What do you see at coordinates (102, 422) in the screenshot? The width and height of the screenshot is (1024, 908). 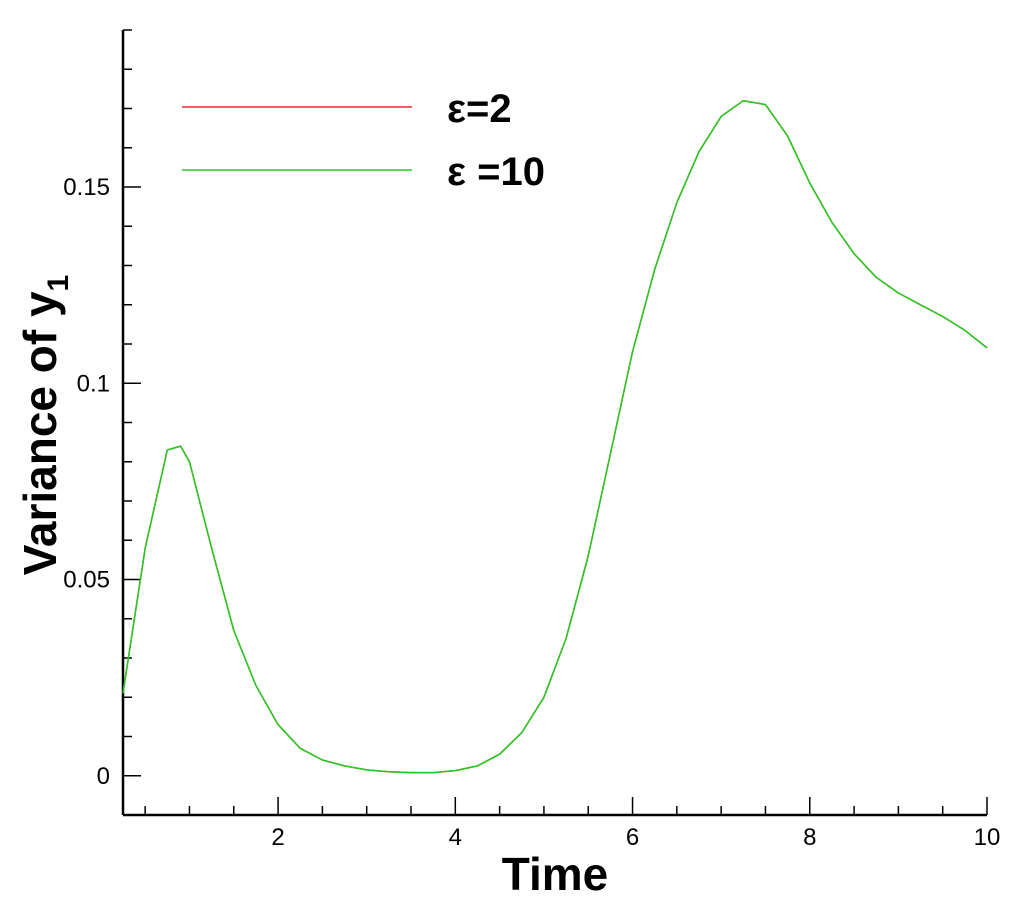 I see `y-ticks: 0 0.05 0.1 0.15` at bounding box center [102, 422].